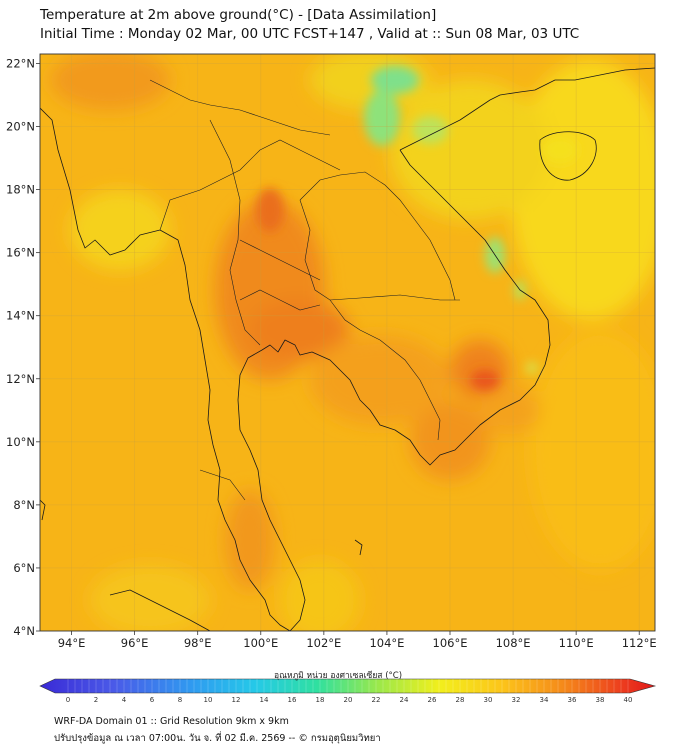 This screenshot has height=756, width=676. I want to click on lon-tick-label: 102°E, so click(323, 643).